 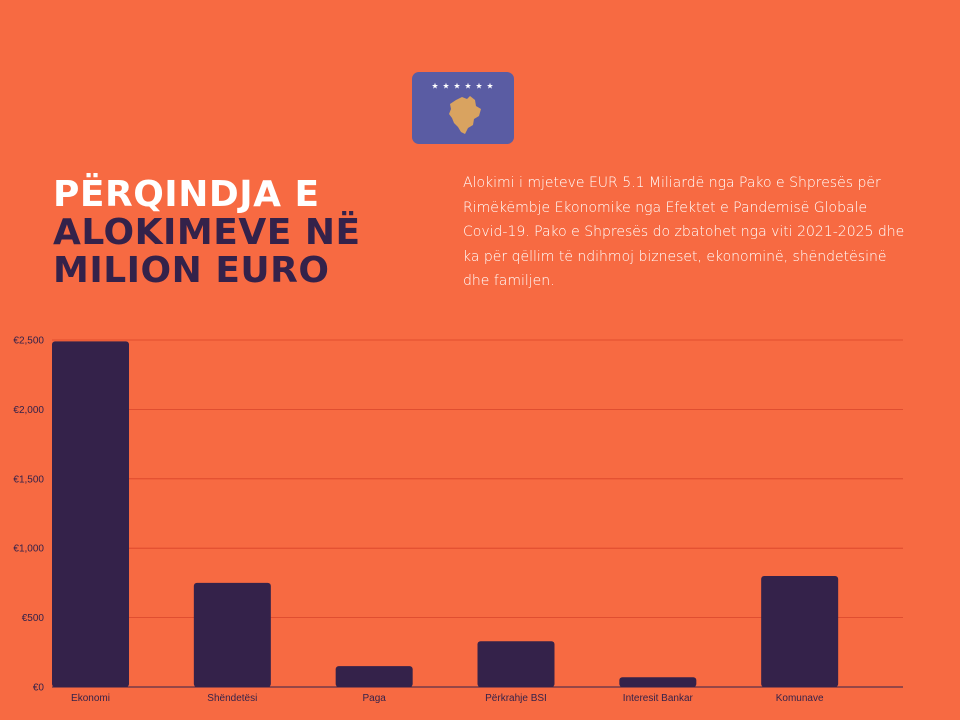 What do you see at coordinates (516, 698) in the screenshot?
I see `x-category-label: Përkrahje BSI` at bounding box center [516, 698].